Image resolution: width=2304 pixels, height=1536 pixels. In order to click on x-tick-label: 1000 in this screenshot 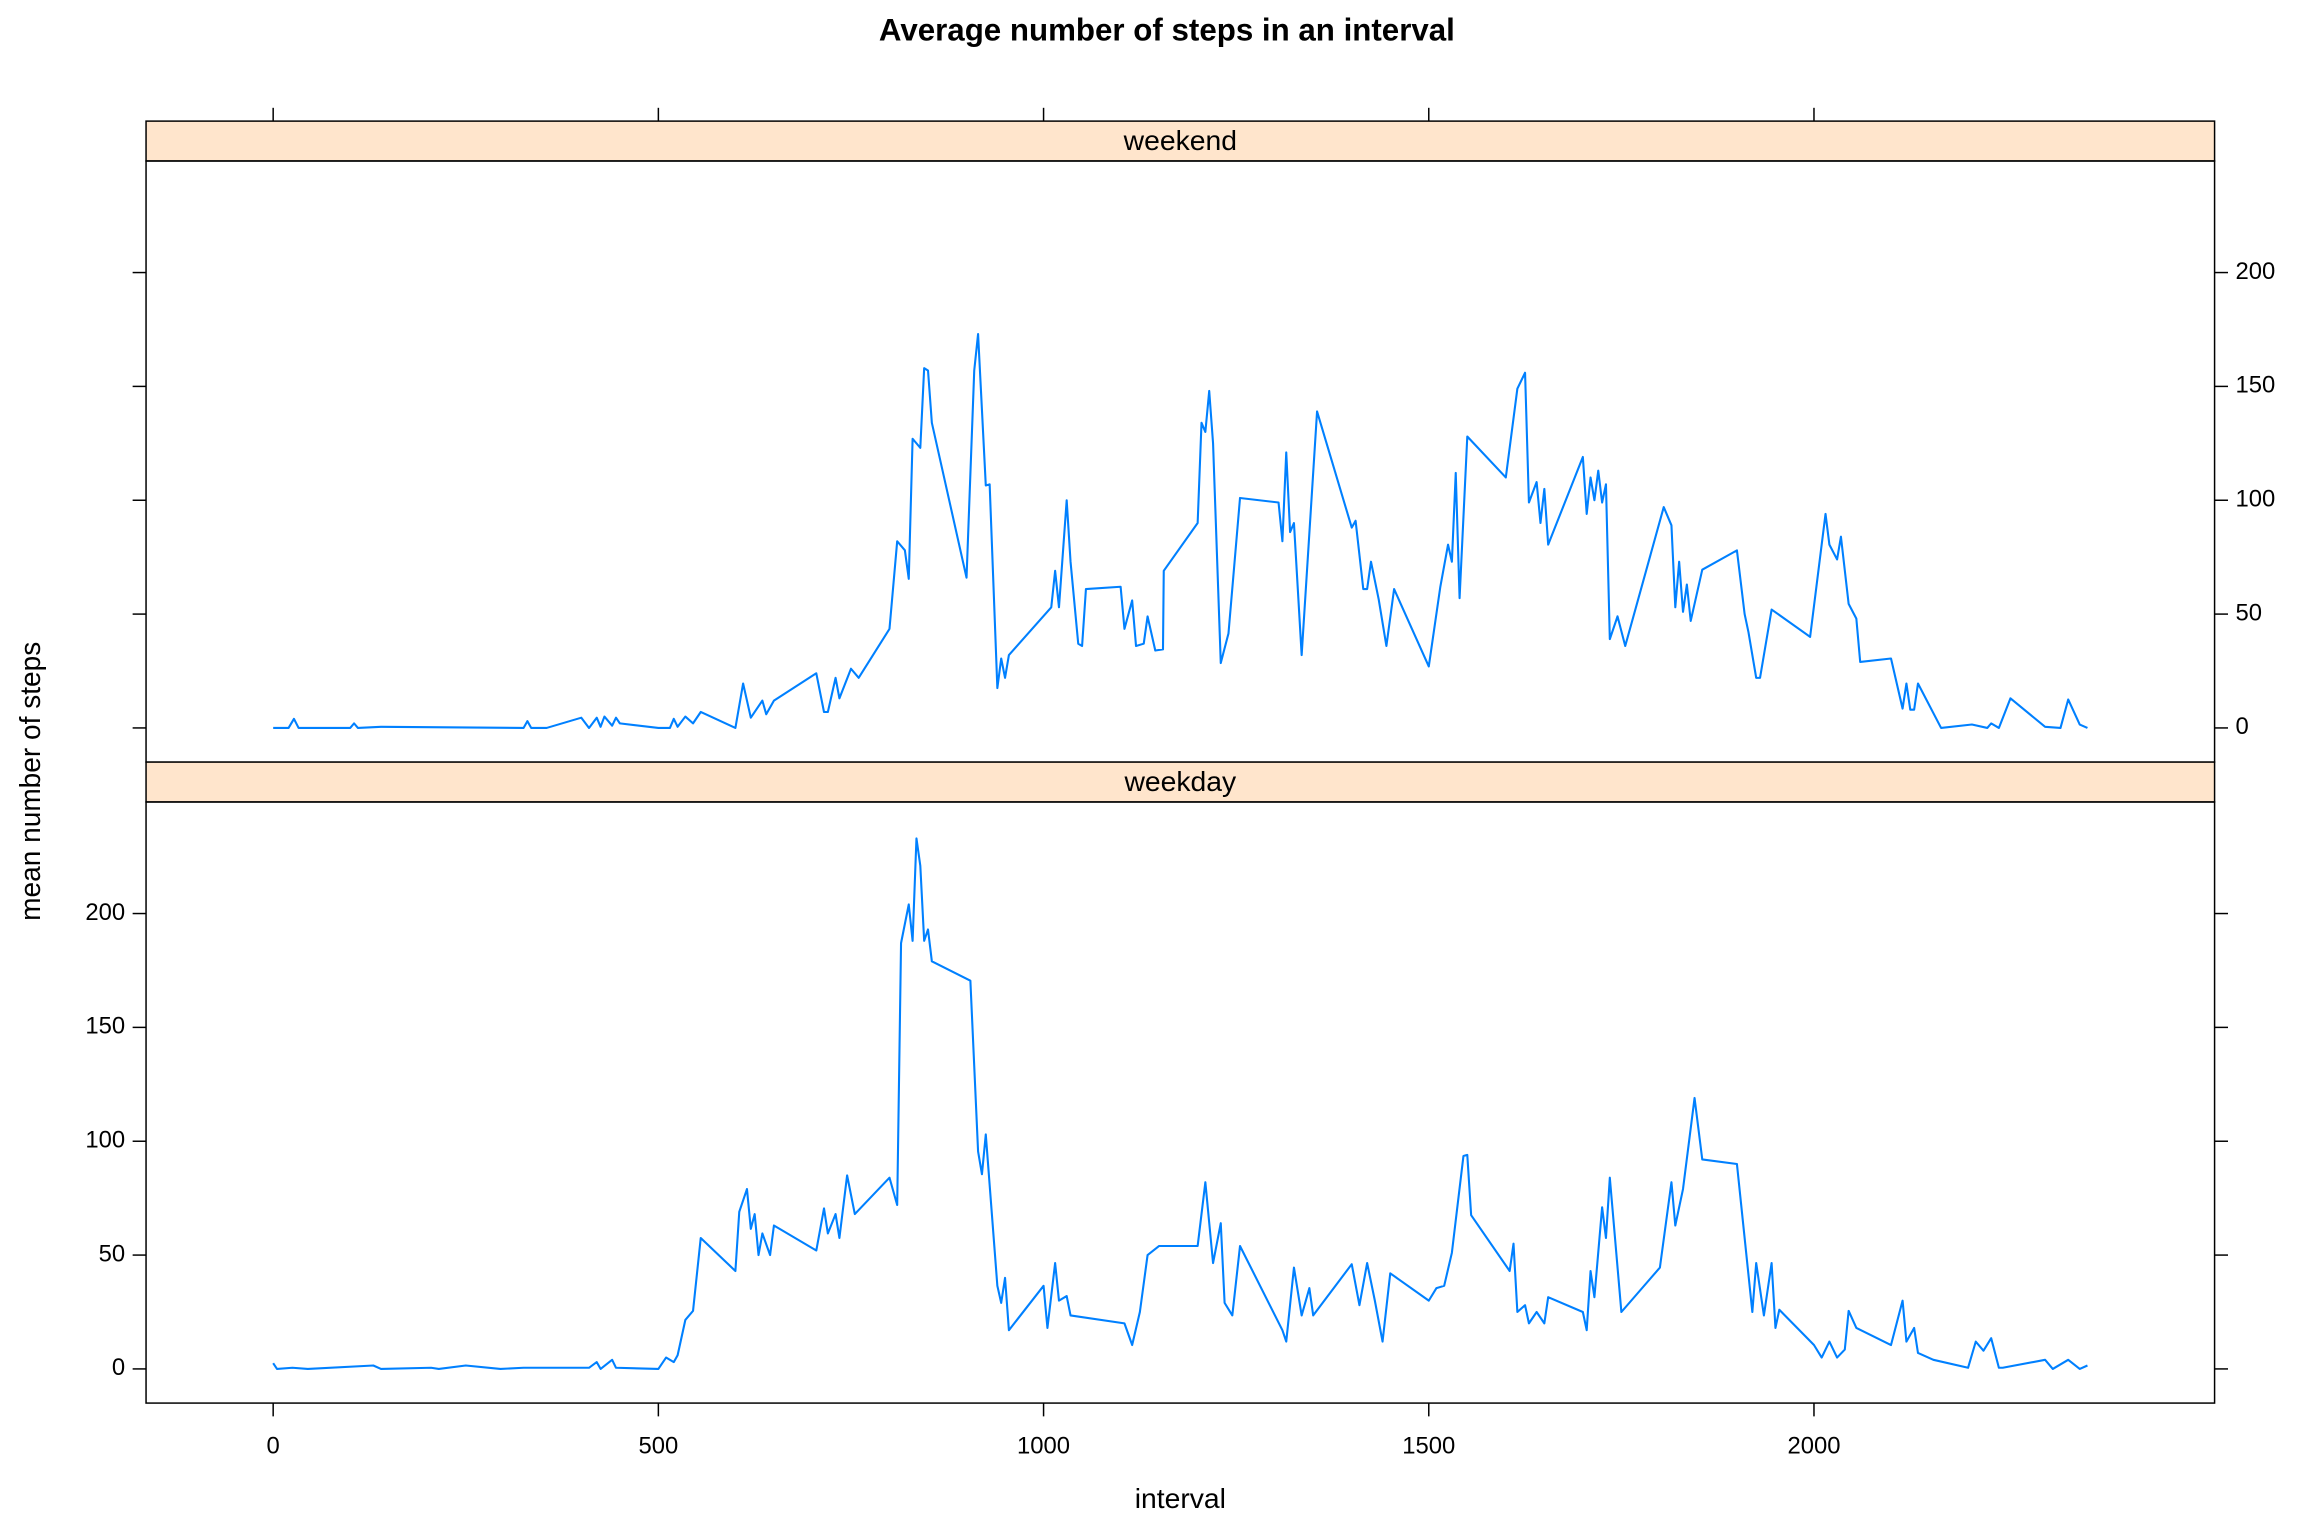, I will do `click(1043, 1447)`.